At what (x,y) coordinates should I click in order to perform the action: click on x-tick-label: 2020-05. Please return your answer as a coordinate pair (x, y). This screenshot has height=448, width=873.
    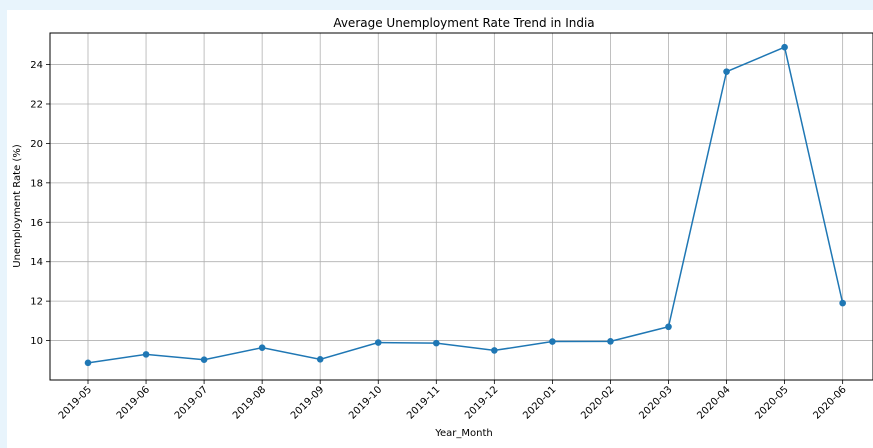
    Looking at the image, I should click on (771, 402).